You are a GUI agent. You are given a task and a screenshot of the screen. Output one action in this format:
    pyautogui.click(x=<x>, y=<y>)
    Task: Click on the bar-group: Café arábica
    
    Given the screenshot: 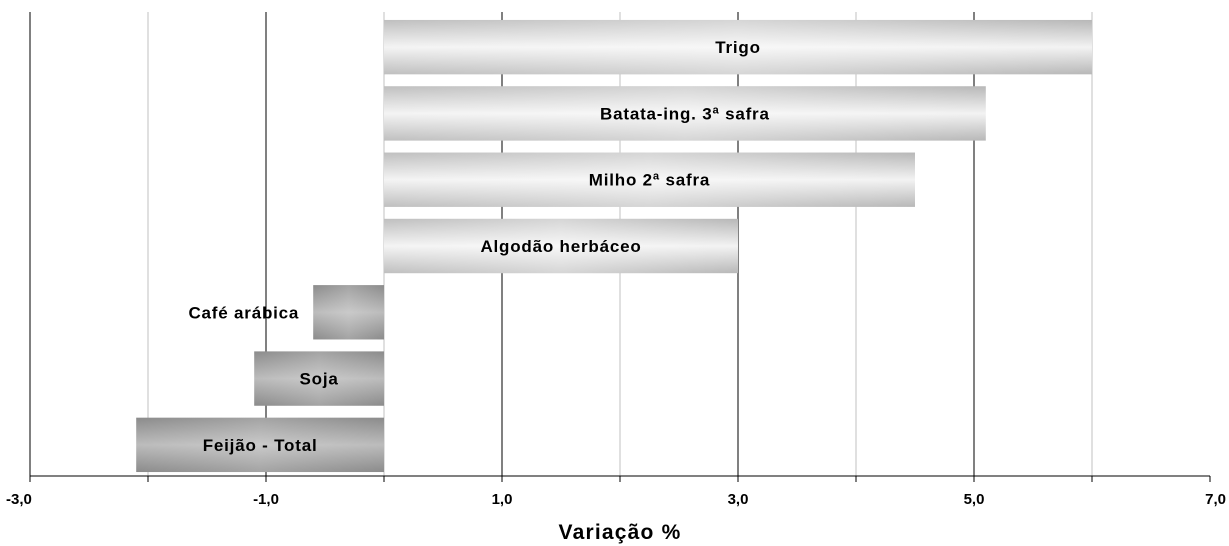 What is the action you would take?
    pyautogui.click(x=286, y=312)
    